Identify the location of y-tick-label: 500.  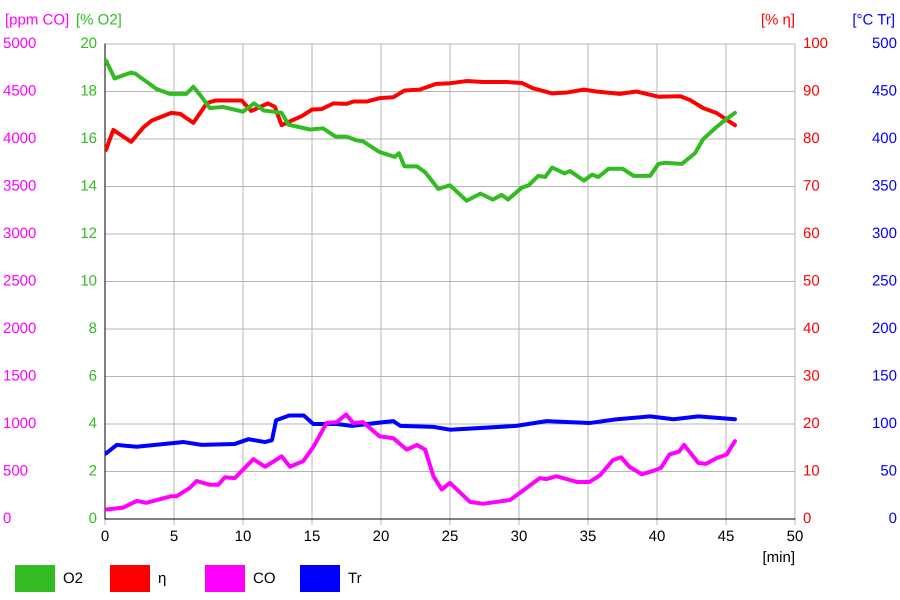
(15, 471).